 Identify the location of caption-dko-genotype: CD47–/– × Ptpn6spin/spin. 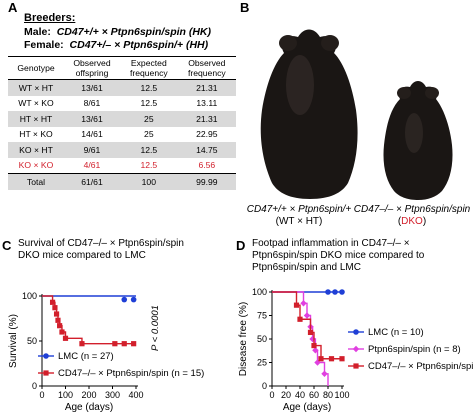
(412, 209).